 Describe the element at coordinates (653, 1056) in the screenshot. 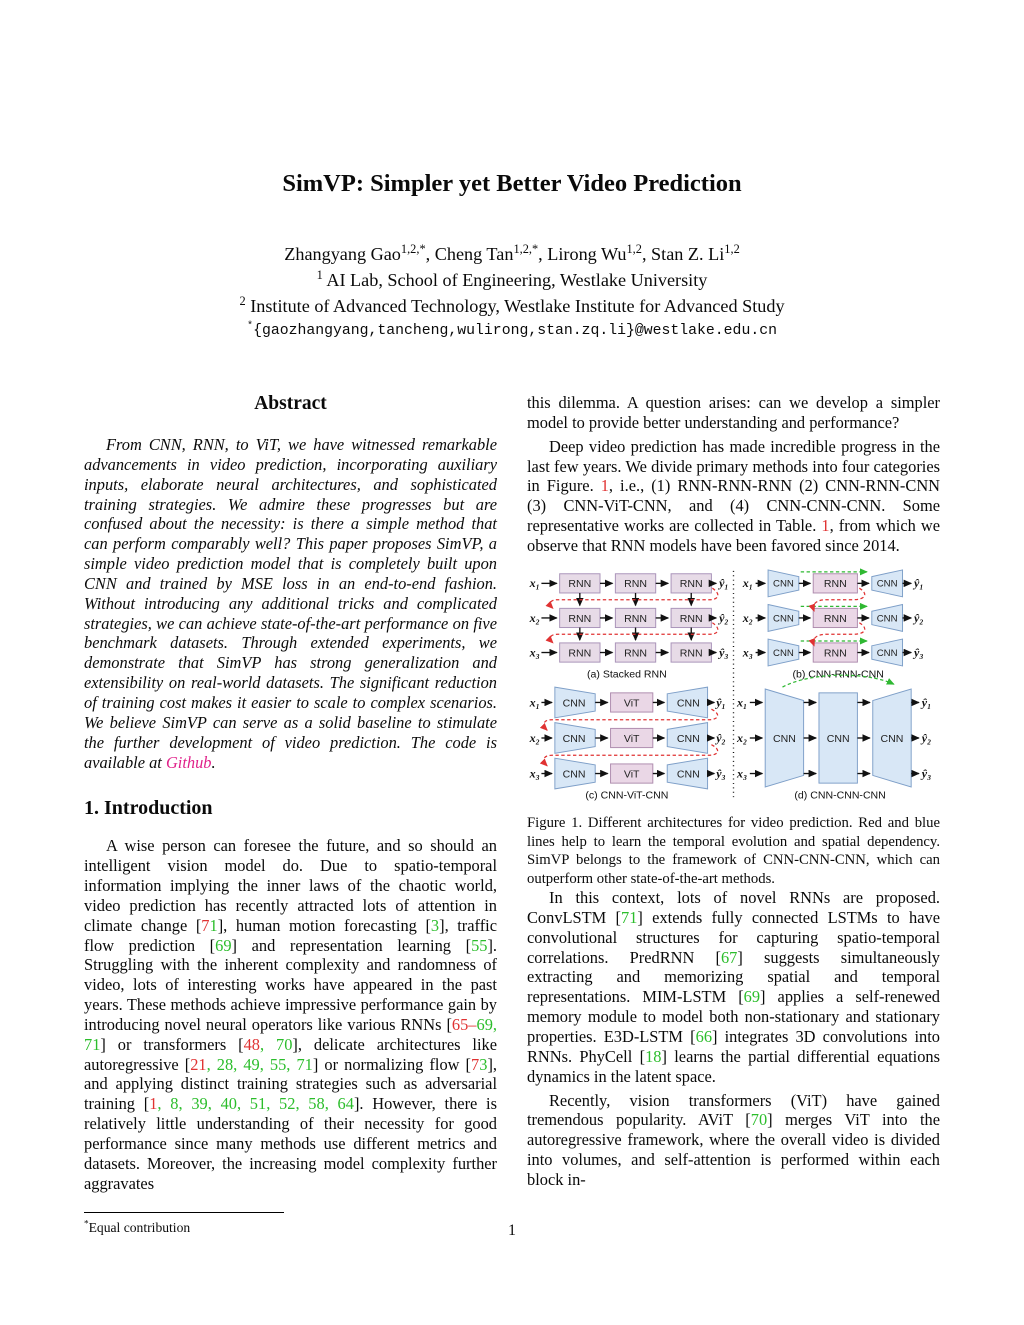

I see `citation: 18` at that location.